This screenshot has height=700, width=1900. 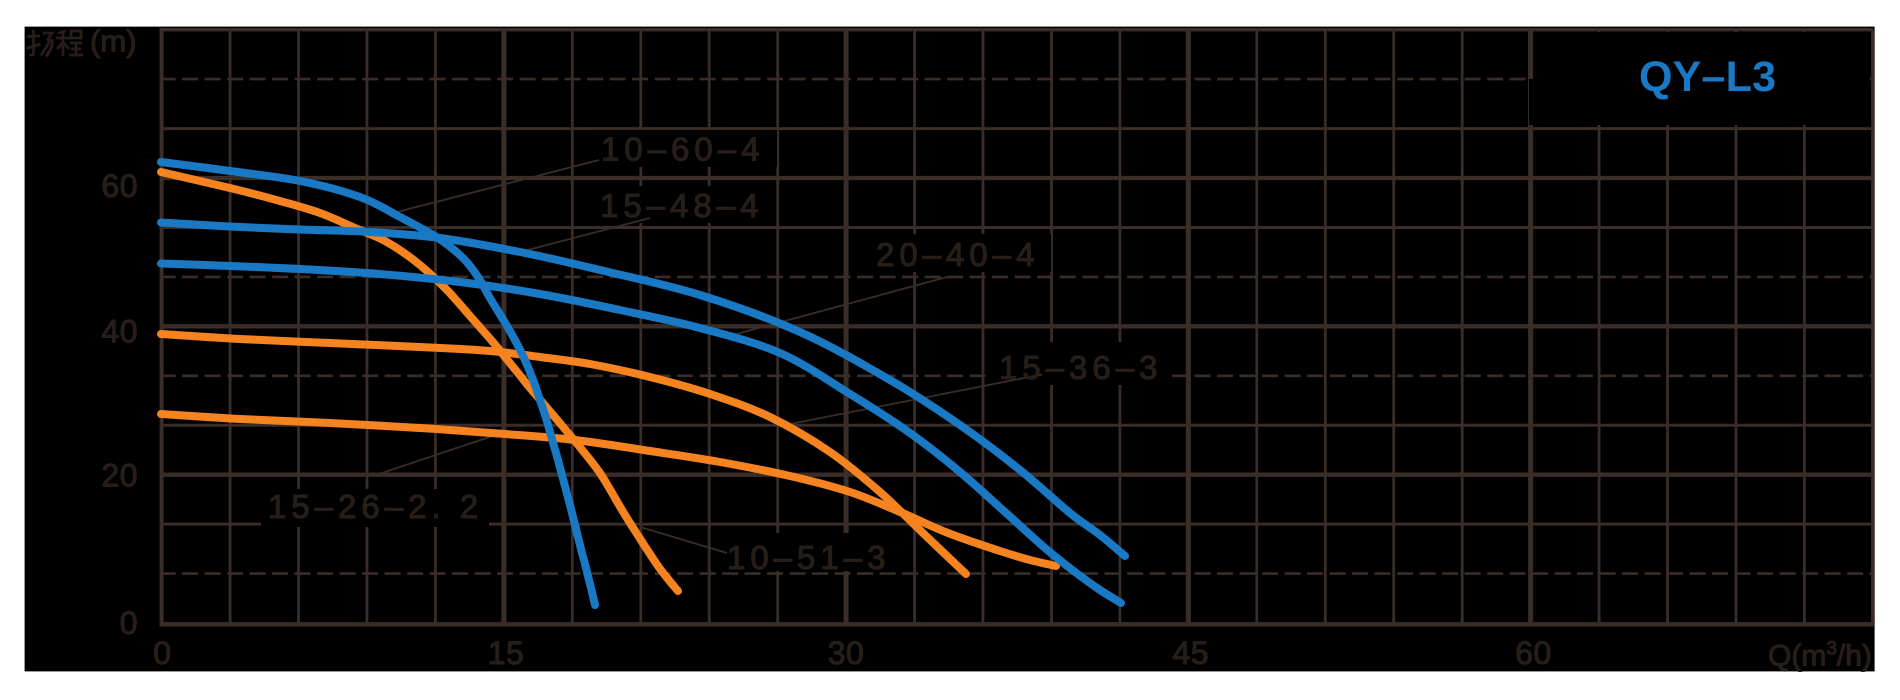 I want to click on svg-text: 45, so click(x=1191, y=653).